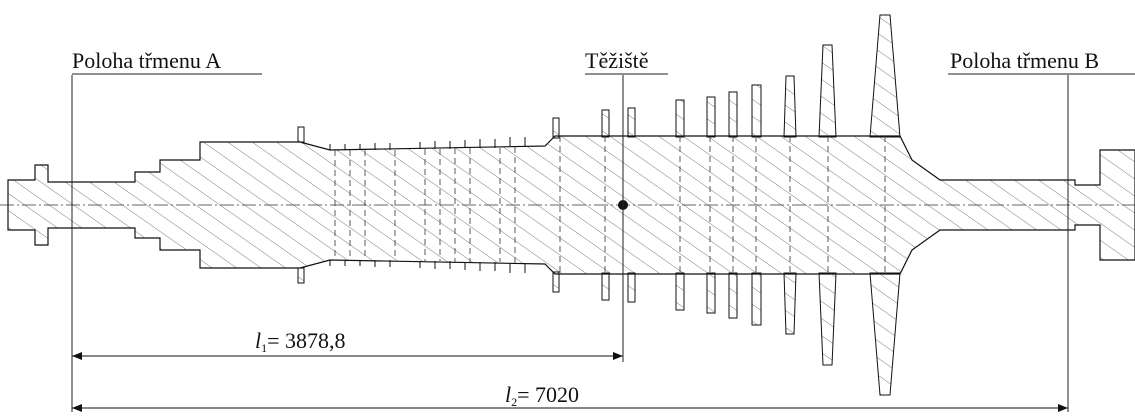 This screenshot has height=418, width=1135. I want to click on text-part: = 3878,8, so click(306, 340).